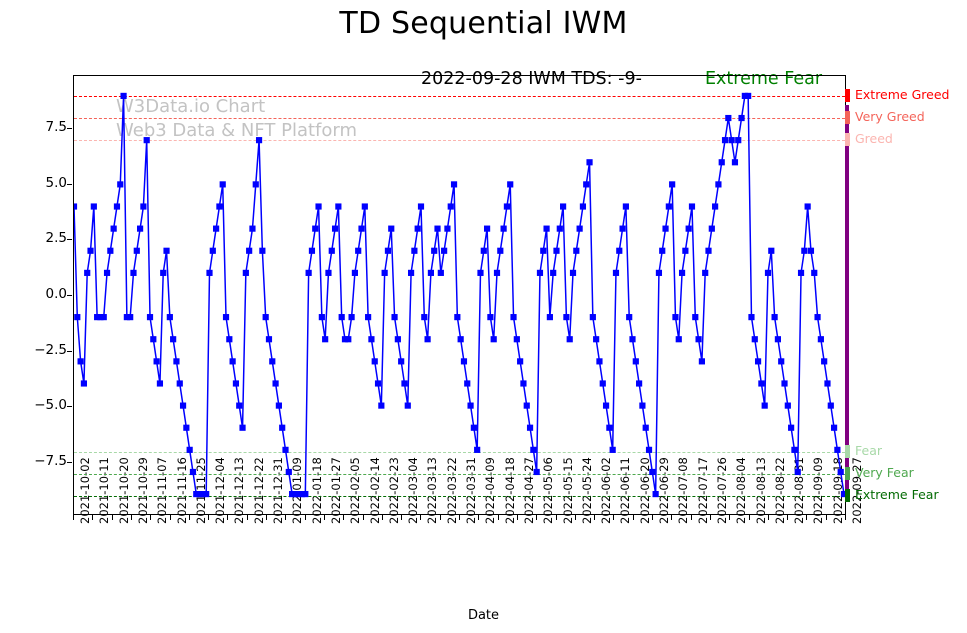 Image resolution: width=967 pixels, height=633 pixels. Describe the element at coordinates (50, 460) in the screenshot. I see `y-tick-label: −7.5` at that location.